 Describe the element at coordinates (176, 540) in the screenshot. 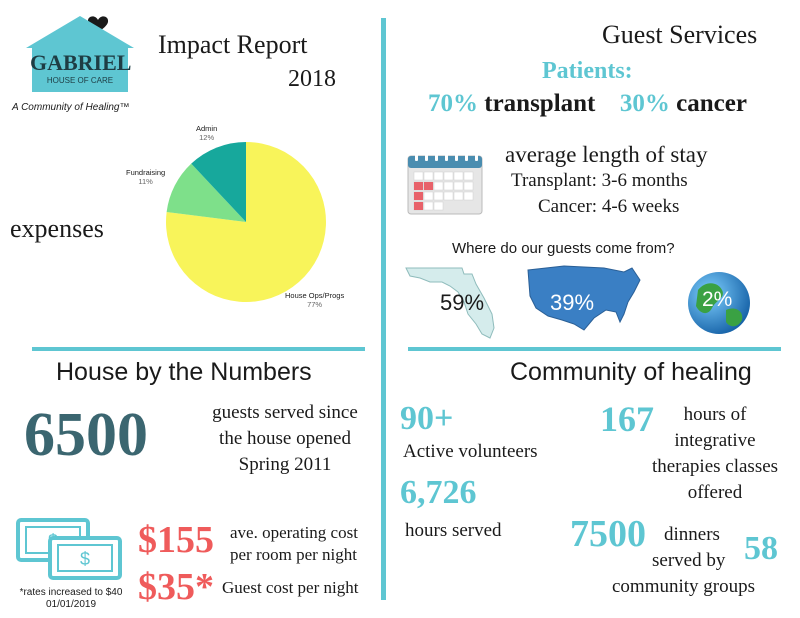

I see `operating-cost: $155` at that location.